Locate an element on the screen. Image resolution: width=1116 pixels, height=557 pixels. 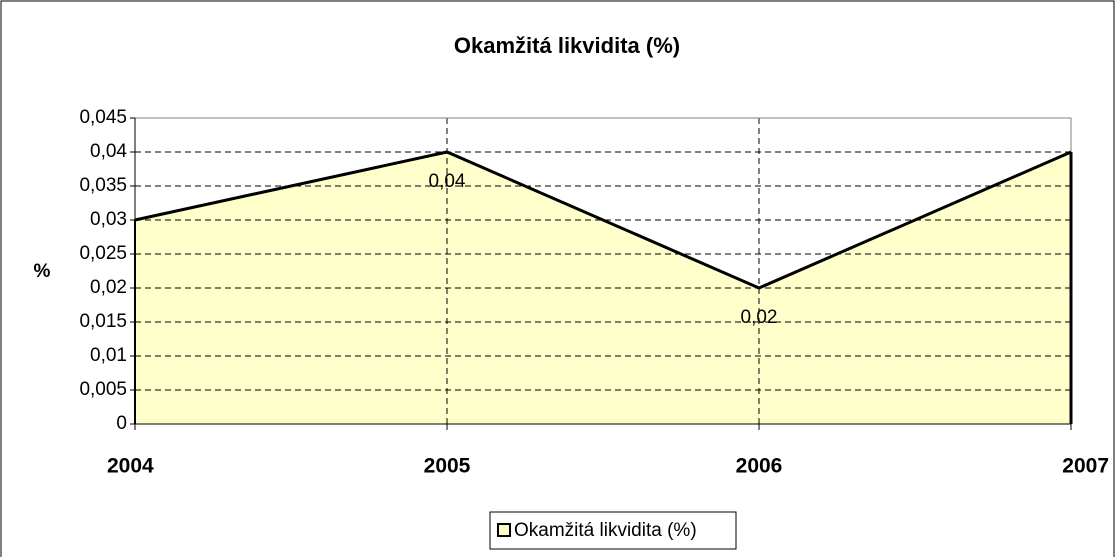
y-tick-label: 0,035 is located at coordinates (103, 185).